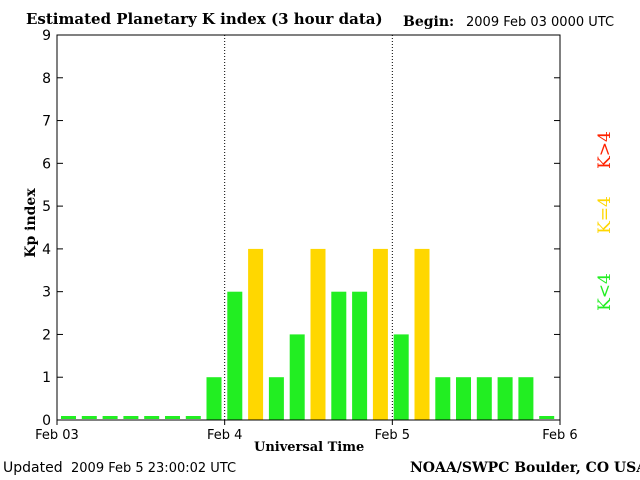 This screenshot has height=480, width=640. I want to click on x-tick-label: Feb 4, so click(224, 435).